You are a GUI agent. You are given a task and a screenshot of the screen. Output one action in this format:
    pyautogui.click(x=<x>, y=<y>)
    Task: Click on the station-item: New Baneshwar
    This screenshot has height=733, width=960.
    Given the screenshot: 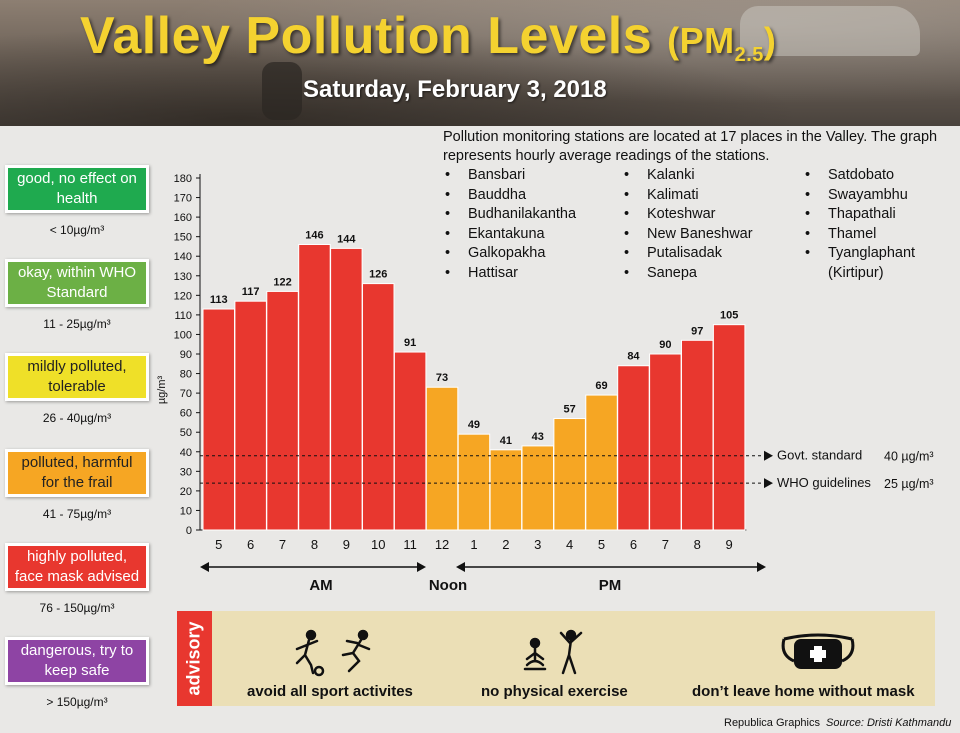 What is the action you would take?
    pyautogui.click(x=687, y=235)
    